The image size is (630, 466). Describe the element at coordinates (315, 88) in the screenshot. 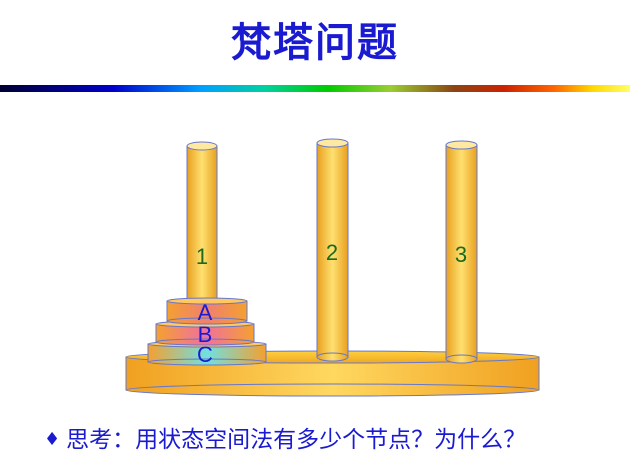

I see `rainbow-divider` at that location.